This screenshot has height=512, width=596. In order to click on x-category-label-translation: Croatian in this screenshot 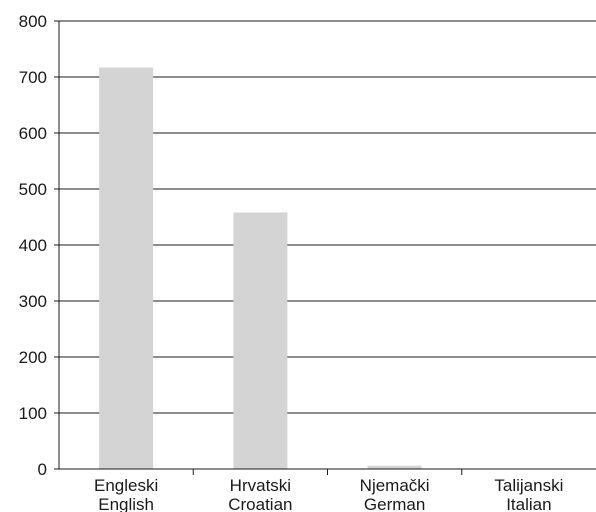, I will do `click(260, 503)`.